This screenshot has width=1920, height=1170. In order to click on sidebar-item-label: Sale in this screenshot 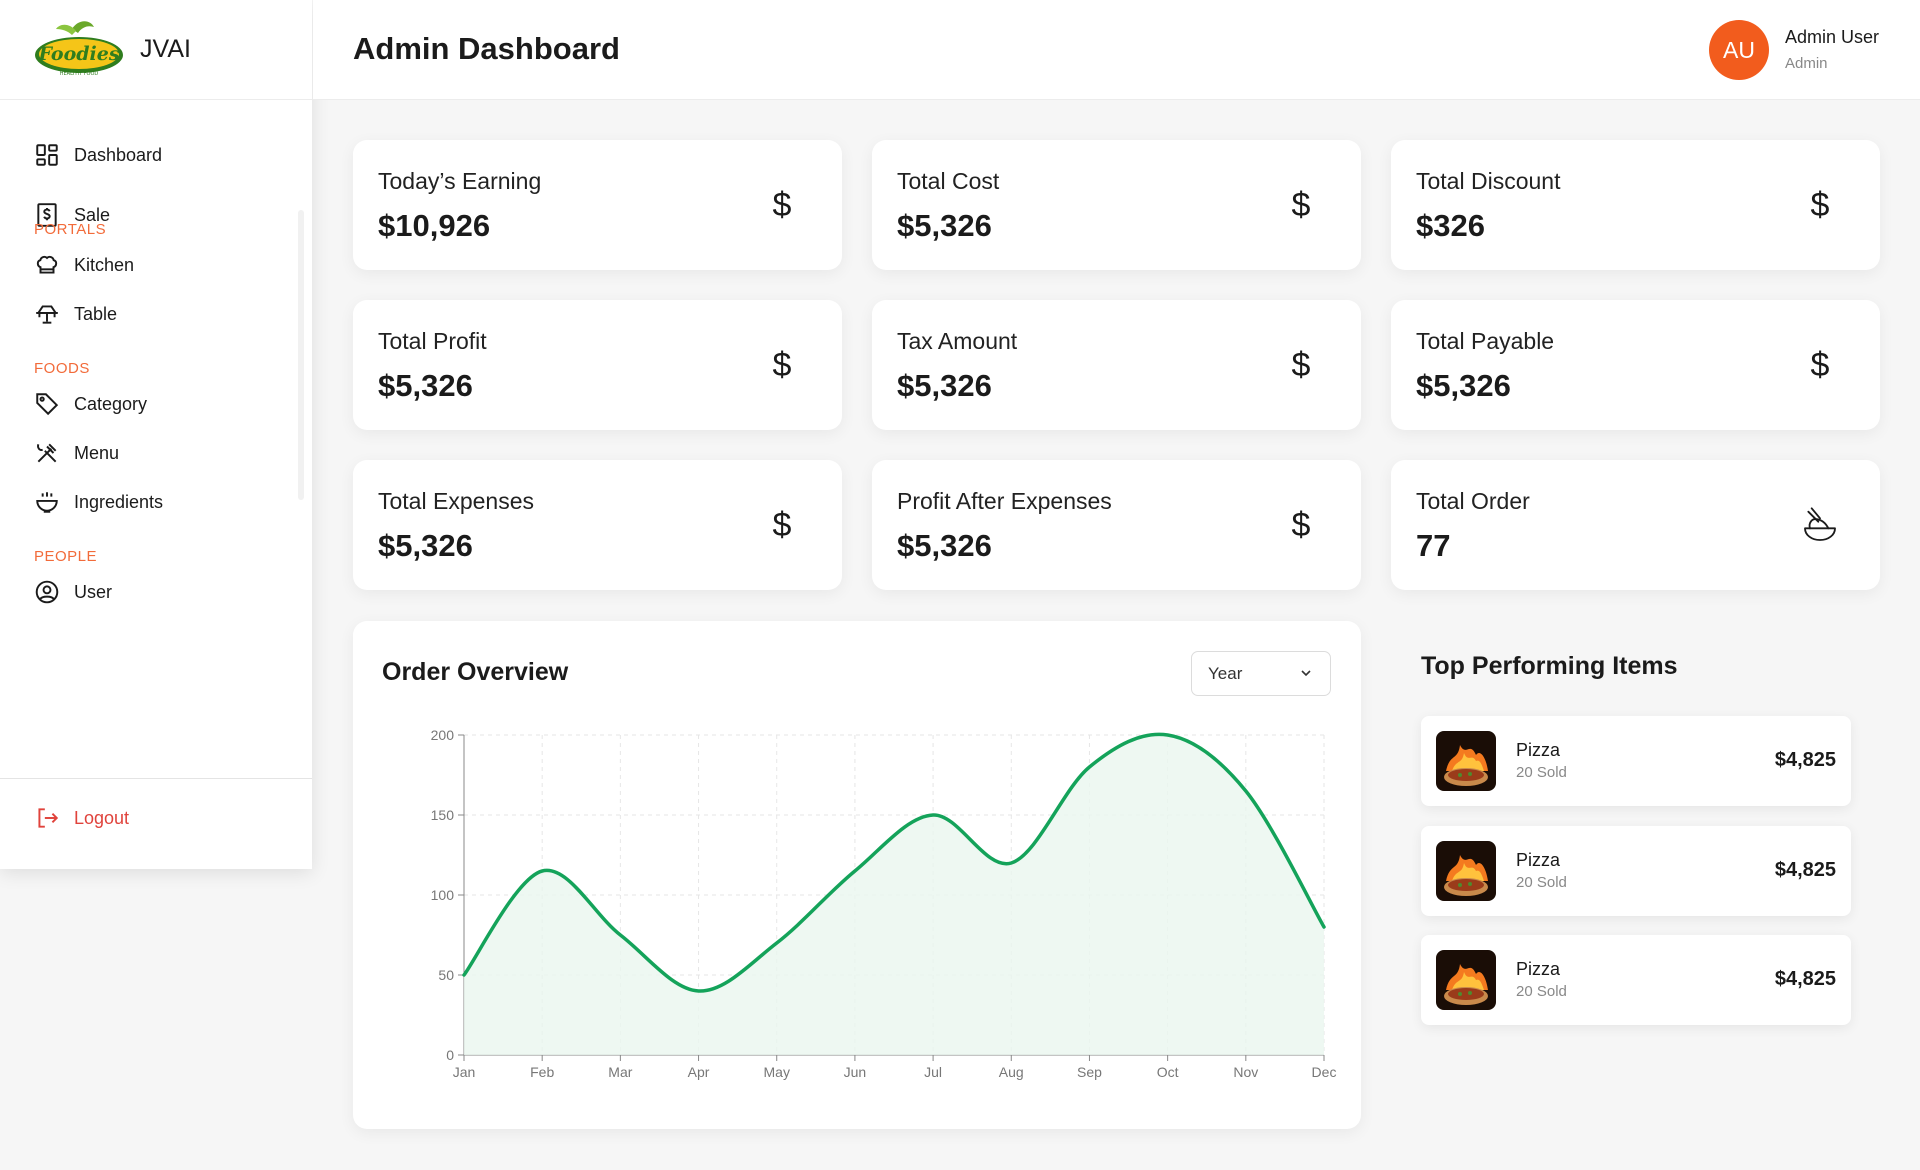, I will do `click(92, 214)`.